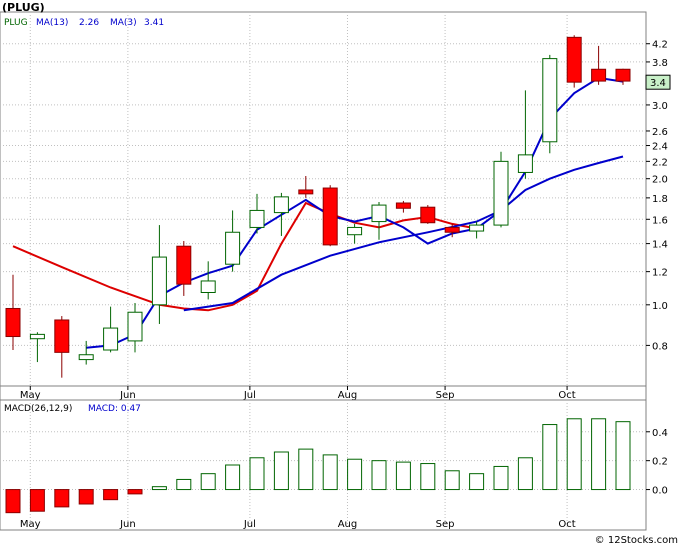 The image size is (680, 546). Describe the element at coordinates (23, 7) in the screenshot. I see `chart-title: (PLUG)` at that location.